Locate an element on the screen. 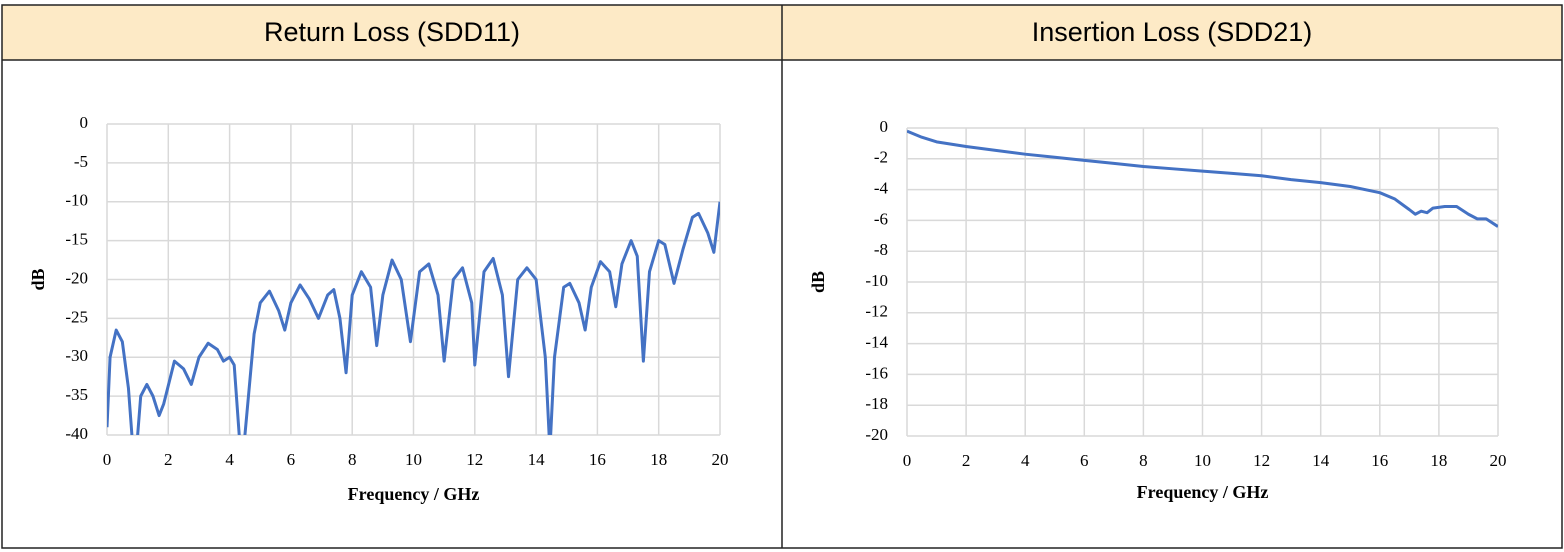  y-tick-label: -30 is located at coordinates (76, 355).